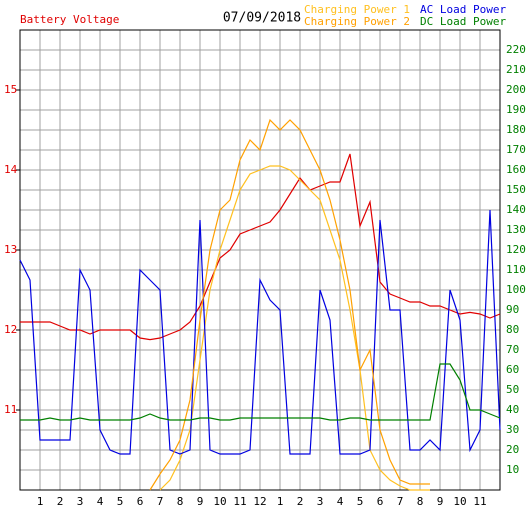  I want to click on y2-tick-label: 20, so click(512, 449).